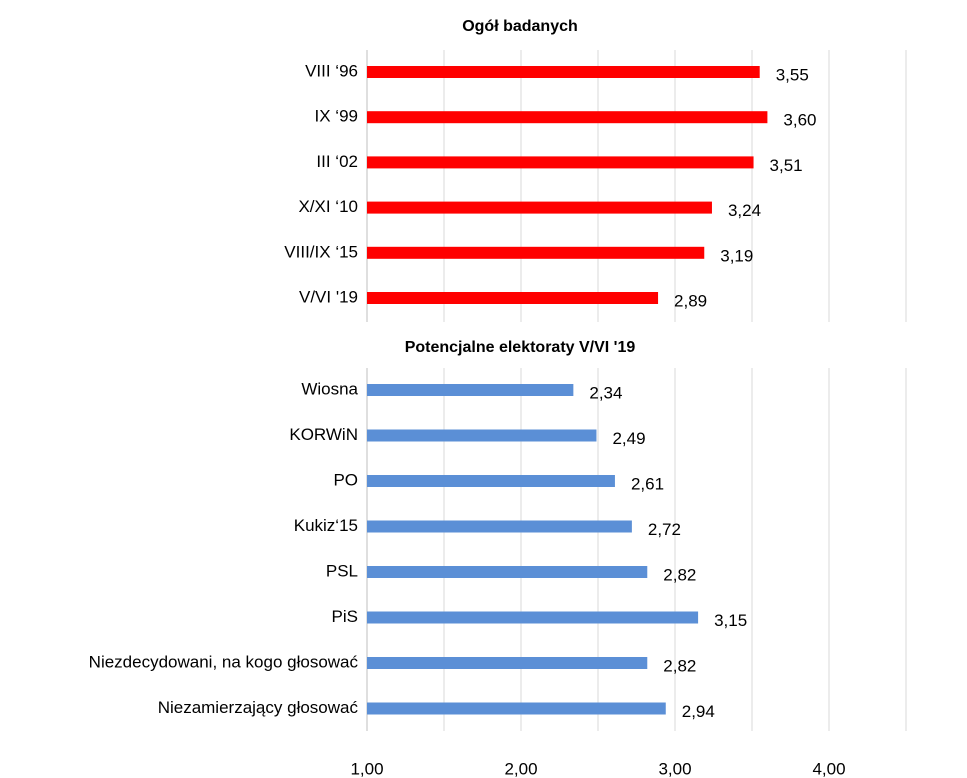  I want to click on category-label: X/XI ‘10, so click(328, 206).